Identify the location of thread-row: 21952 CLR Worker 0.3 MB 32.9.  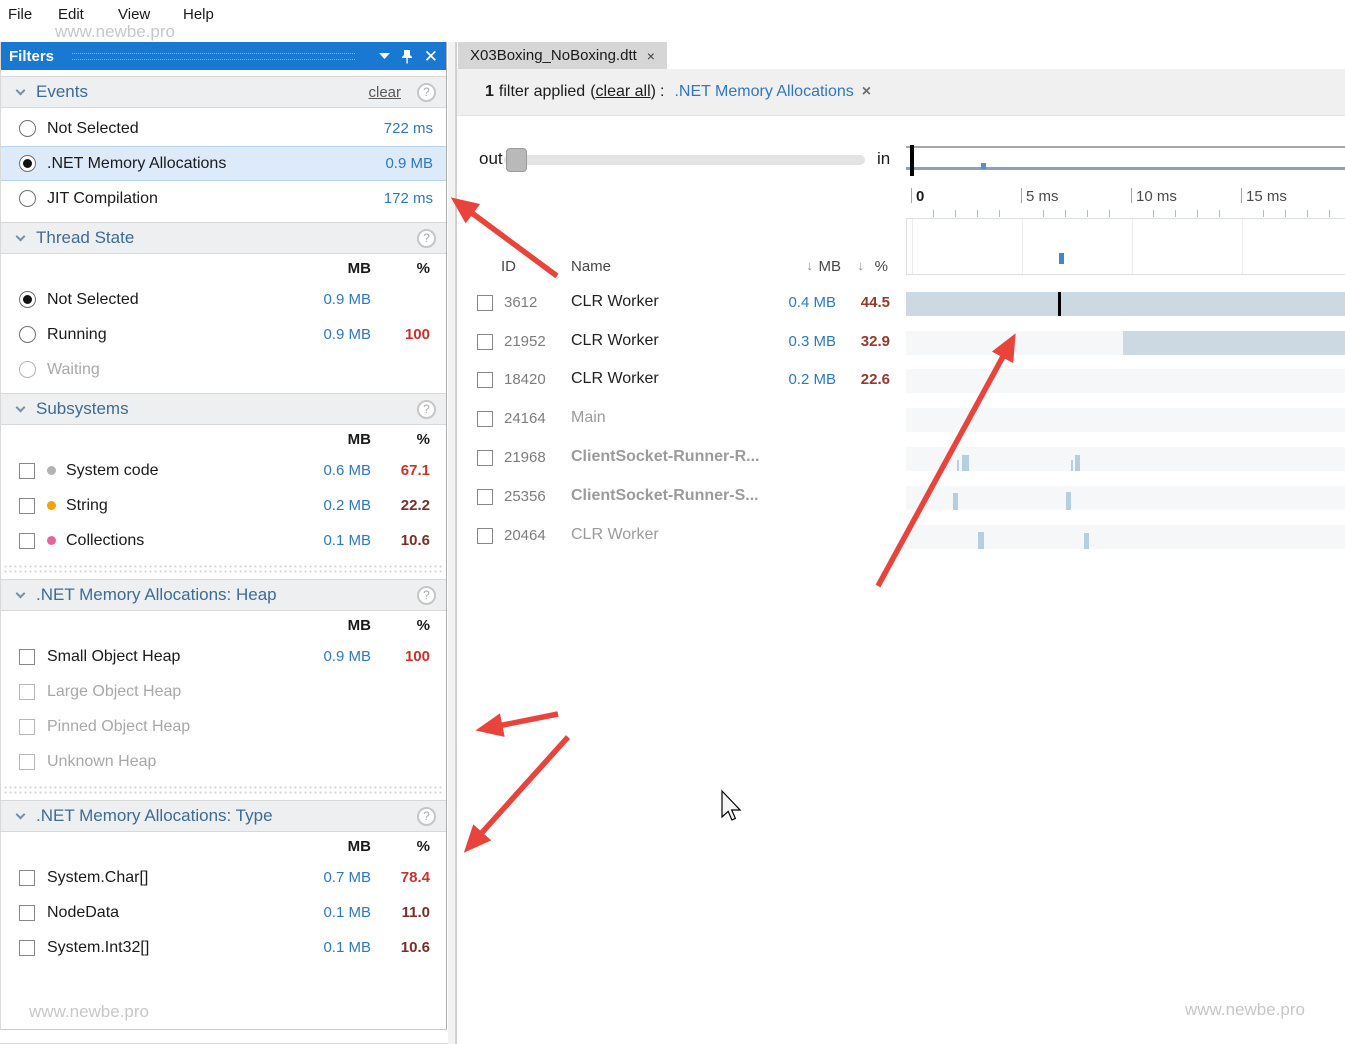
(901, 343).